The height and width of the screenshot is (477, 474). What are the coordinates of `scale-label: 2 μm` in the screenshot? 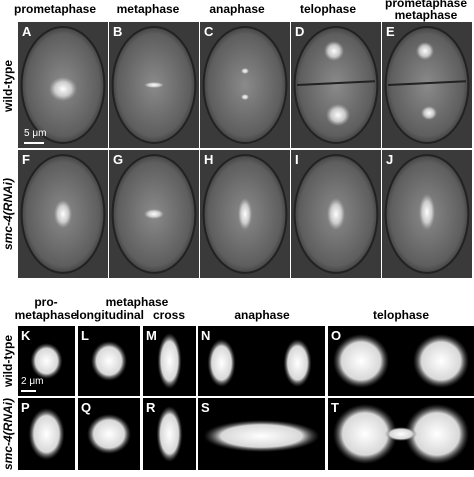 It's located at (32, 381).